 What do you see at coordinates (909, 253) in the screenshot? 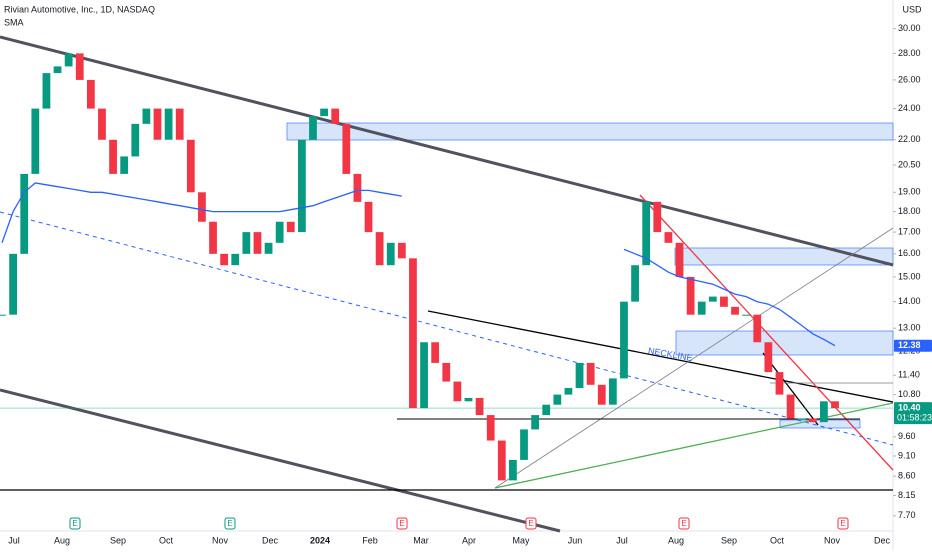
I see `y-tick-label: 16.00` at bounding box center [909, 253].